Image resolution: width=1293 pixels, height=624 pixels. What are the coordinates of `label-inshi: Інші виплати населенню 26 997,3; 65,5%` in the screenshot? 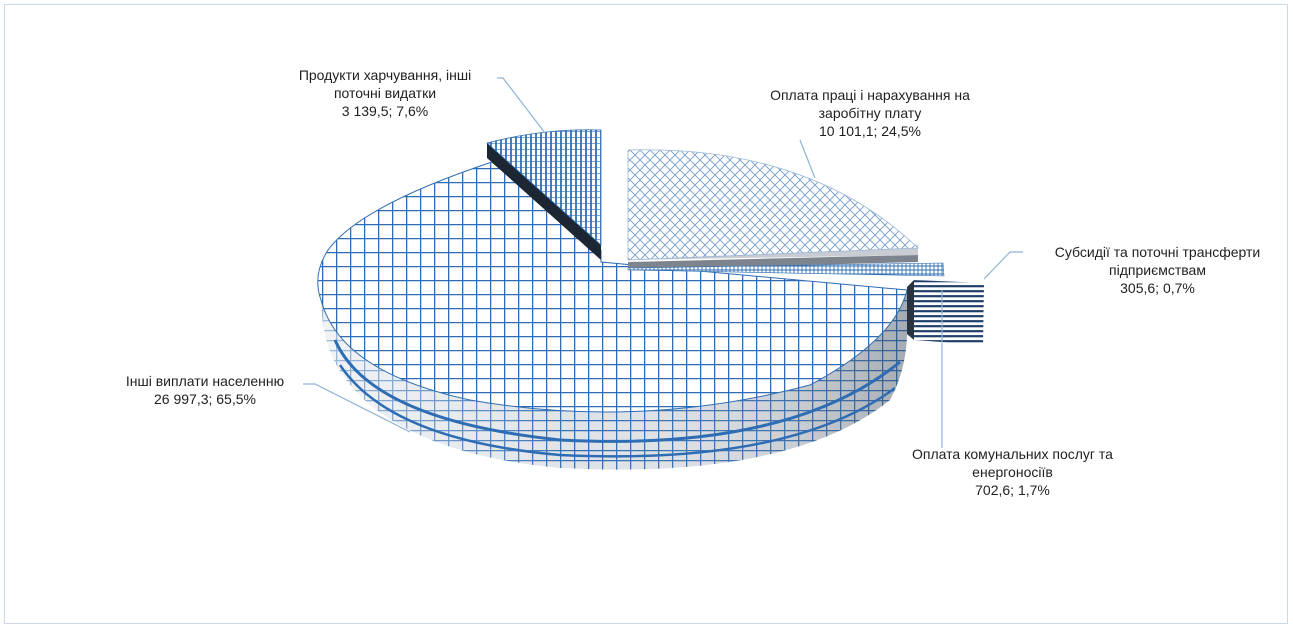 It's located at (205, 390).